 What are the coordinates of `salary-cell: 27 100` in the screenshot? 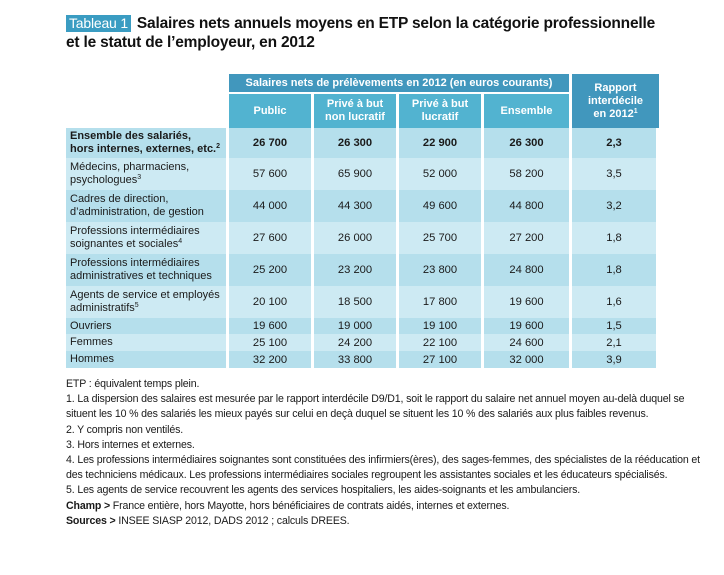 It's located at (441, 359).